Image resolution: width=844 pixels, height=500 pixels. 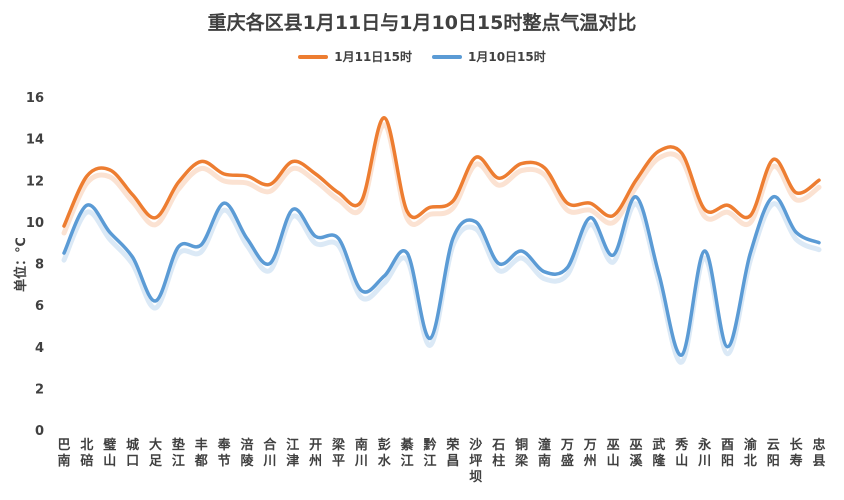 I want to click on x-tick-label: 柱, so click(x=498, y=461).